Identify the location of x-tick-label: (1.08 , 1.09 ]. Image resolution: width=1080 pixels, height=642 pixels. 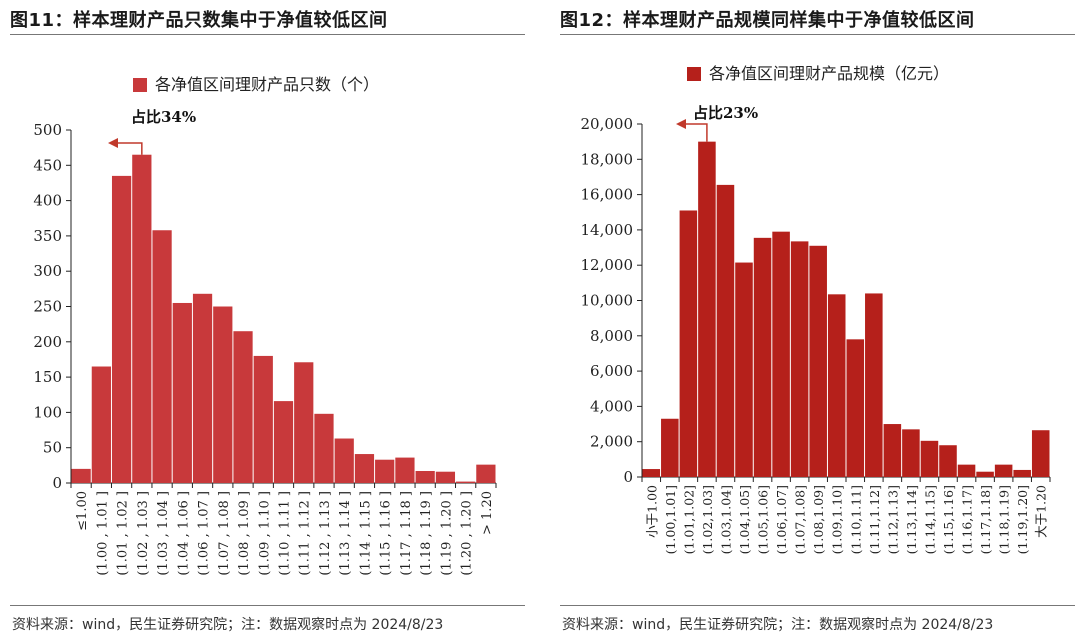
(244, 533).